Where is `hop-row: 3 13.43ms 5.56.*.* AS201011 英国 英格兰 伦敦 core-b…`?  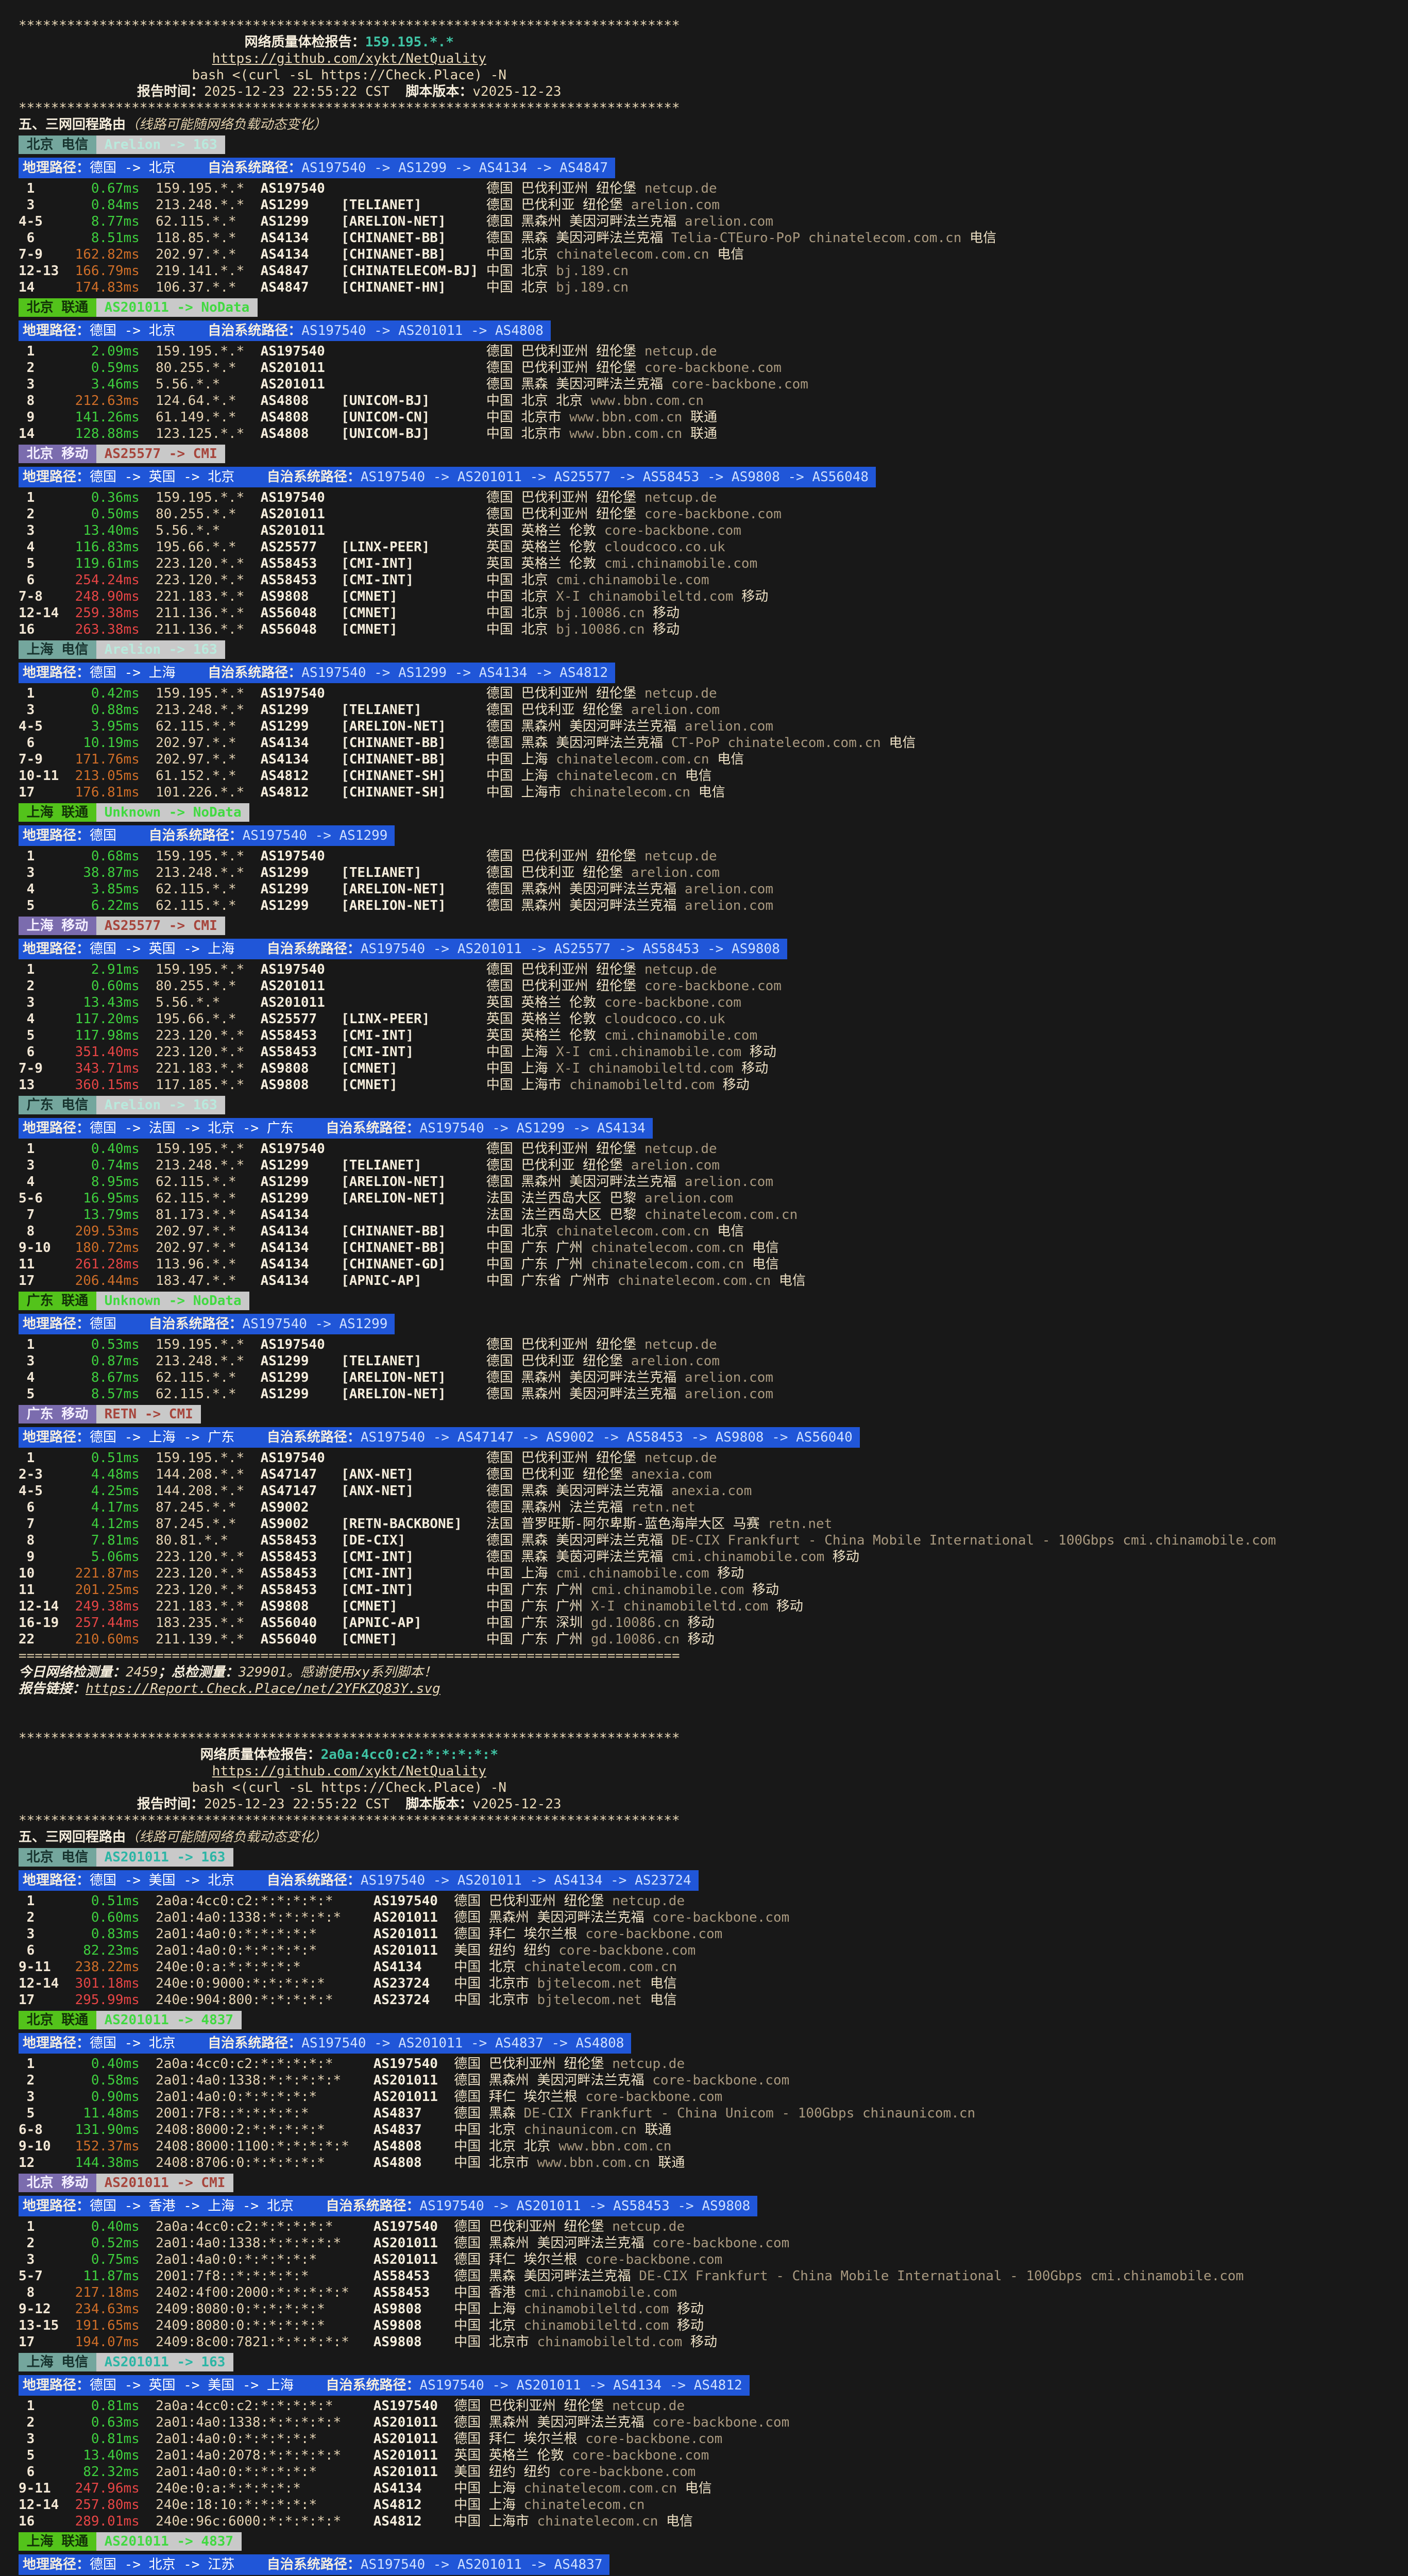
hop-row: 3 13.43ms 5.56.*.* AS201011 英国 英格兰 伦敦 core-b… is located at coordinates (713, 1003).